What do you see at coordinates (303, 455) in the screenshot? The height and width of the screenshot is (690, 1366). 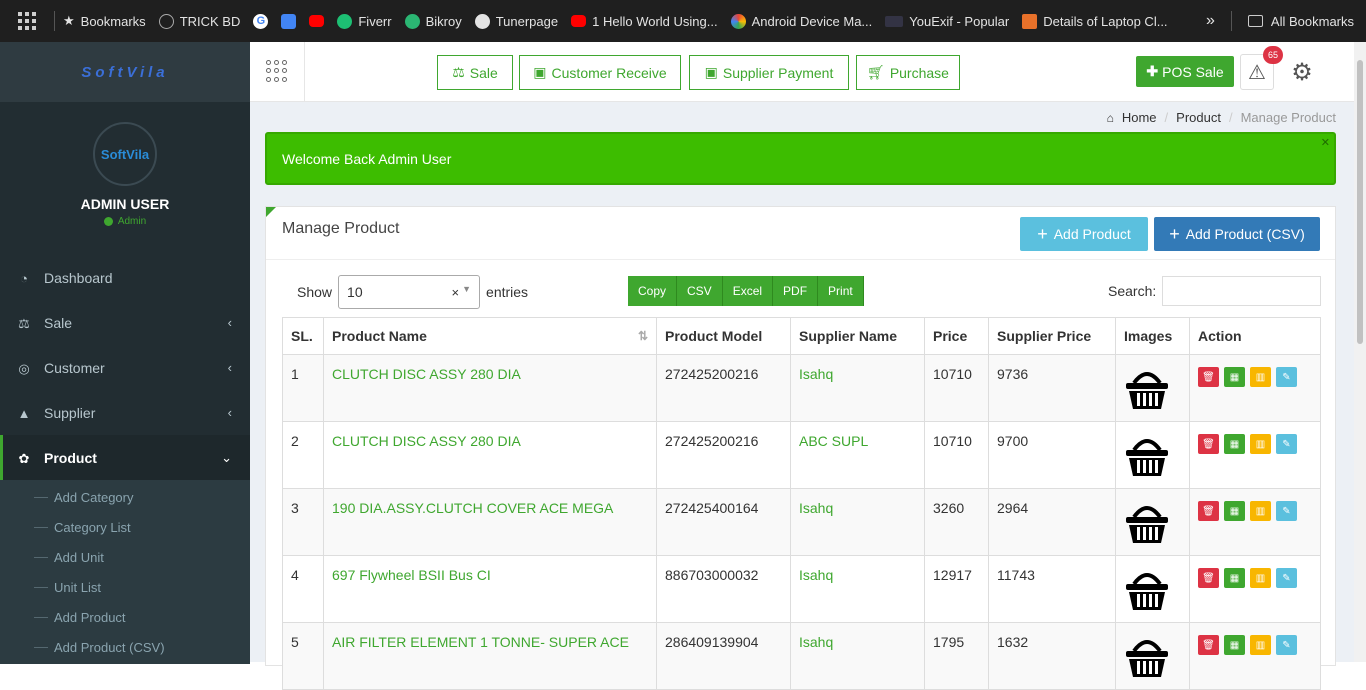 I see `cell-sl: 2` at bounding box center [303, 455].